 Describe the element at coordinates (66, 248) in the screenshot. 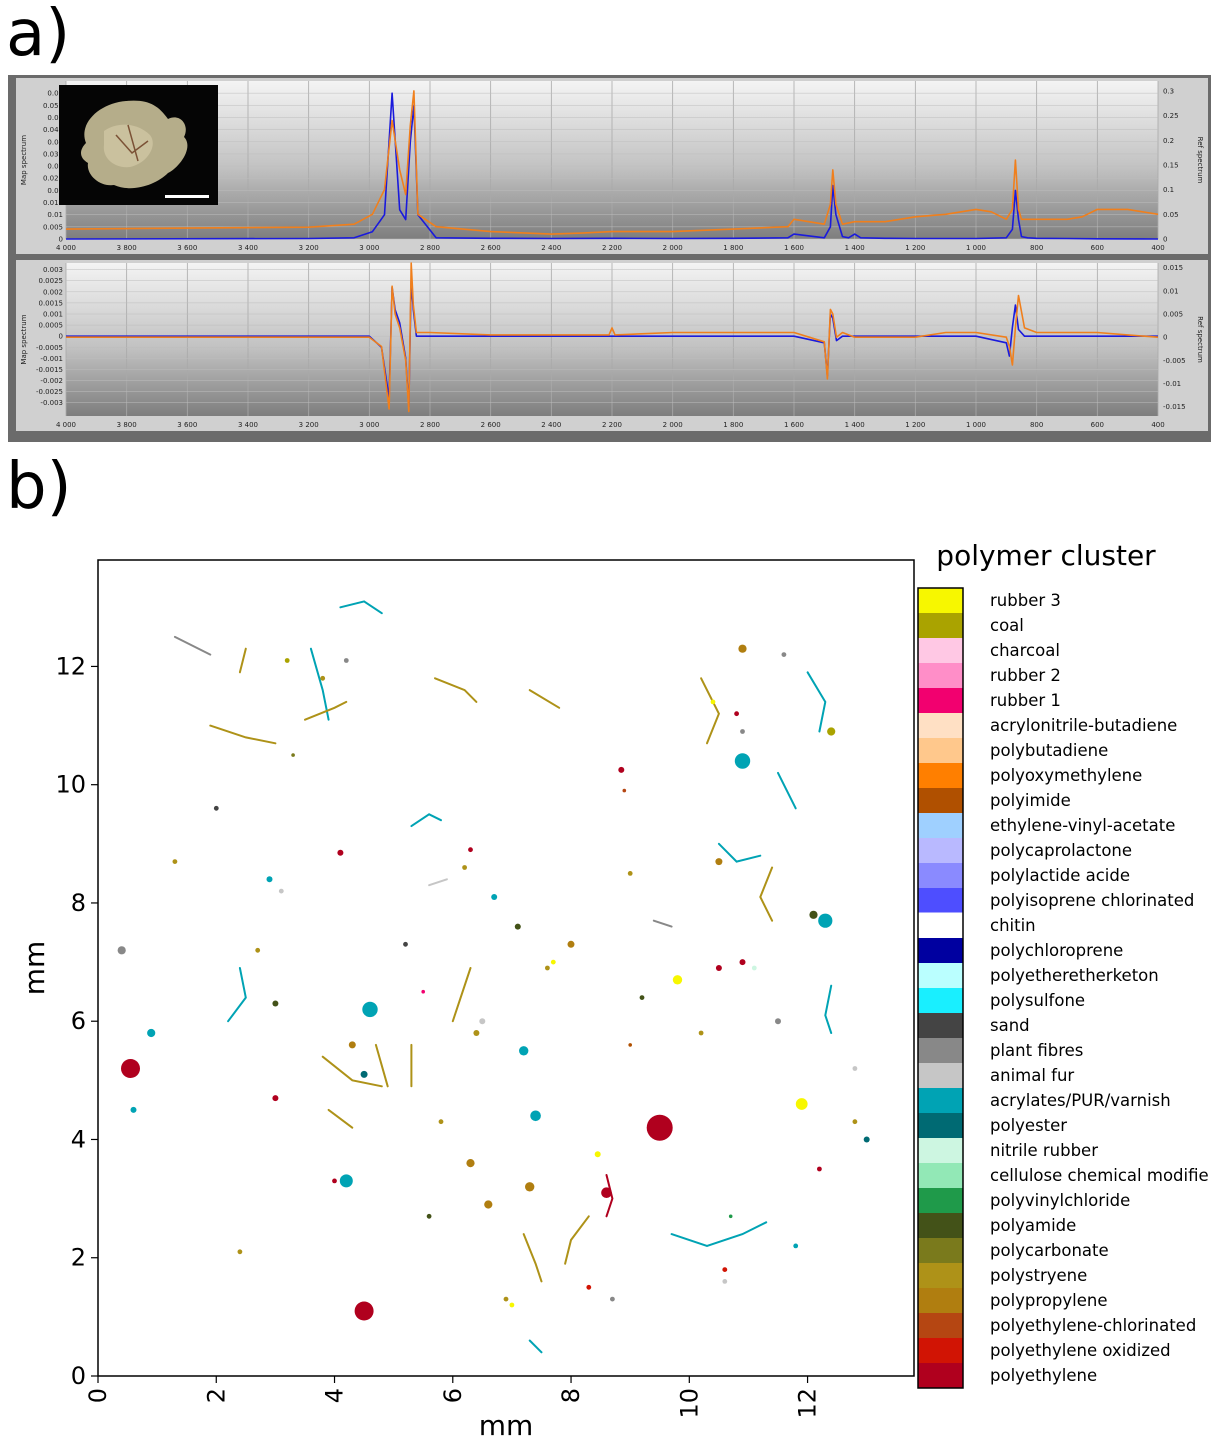

I see `x-tick-label: 4 000` at that location.